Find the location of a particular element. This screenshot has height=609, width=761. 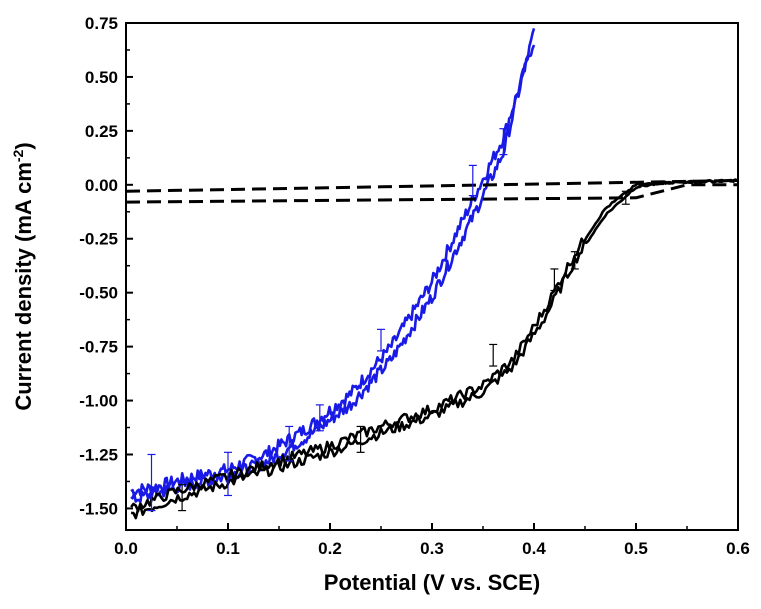

x-tick-label: 0.6 is located at coordinates (738, 548).